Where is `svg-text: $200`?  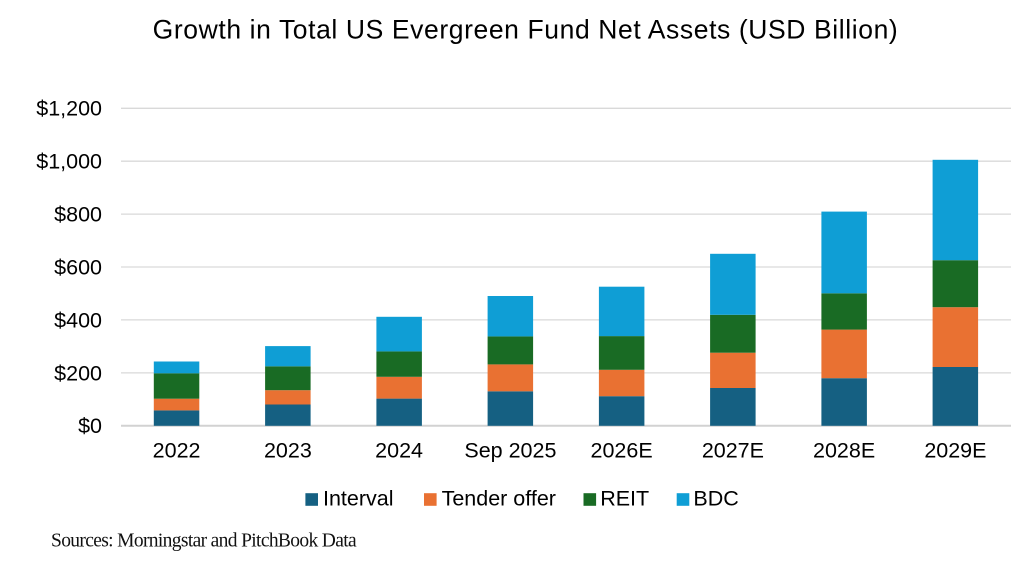 svg-text: $200 is located at coordinates (78, 373).